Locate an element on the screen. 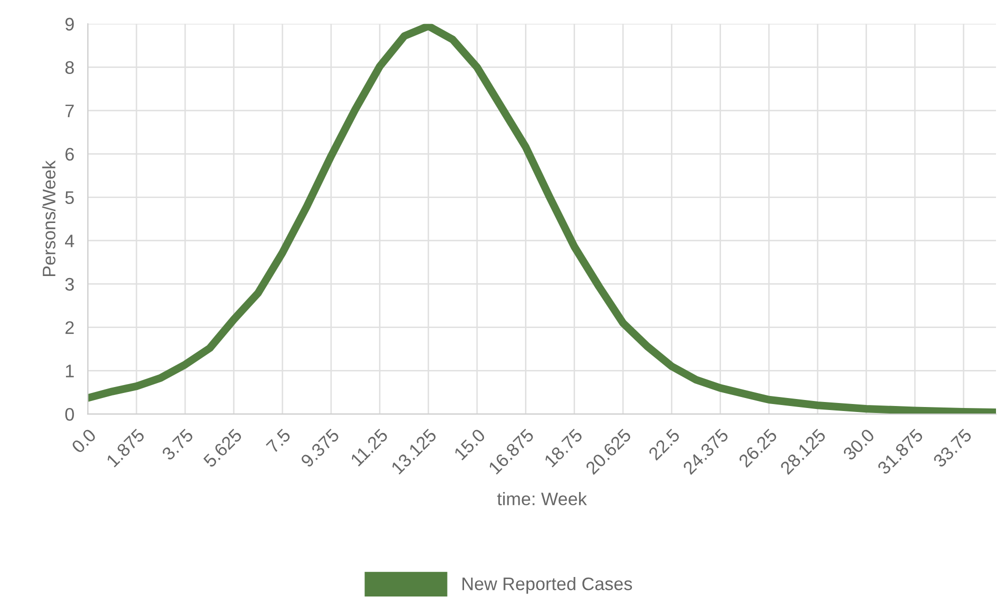 This screenshot has width=998, height=612. legend-label: New Reported Cases is located at coordinates (547, 585).